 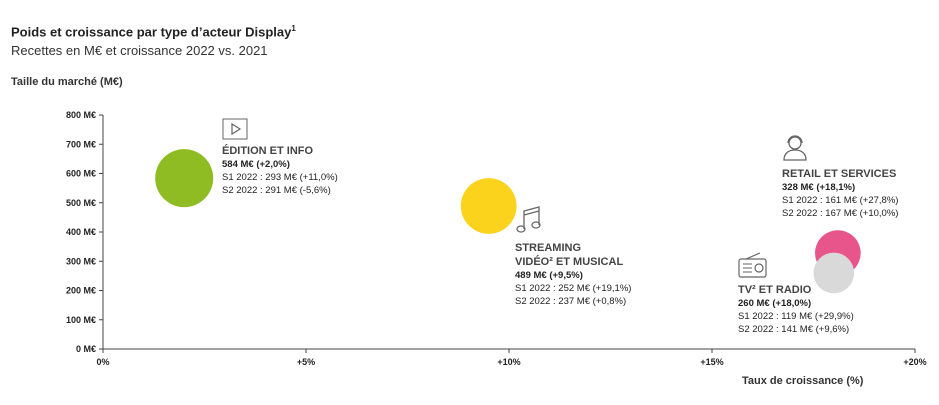 What do you see at coordinates (775, 290) in the screenshot?
I see `series-name: TV² ET RADIO` at bounding box center [775, 290].